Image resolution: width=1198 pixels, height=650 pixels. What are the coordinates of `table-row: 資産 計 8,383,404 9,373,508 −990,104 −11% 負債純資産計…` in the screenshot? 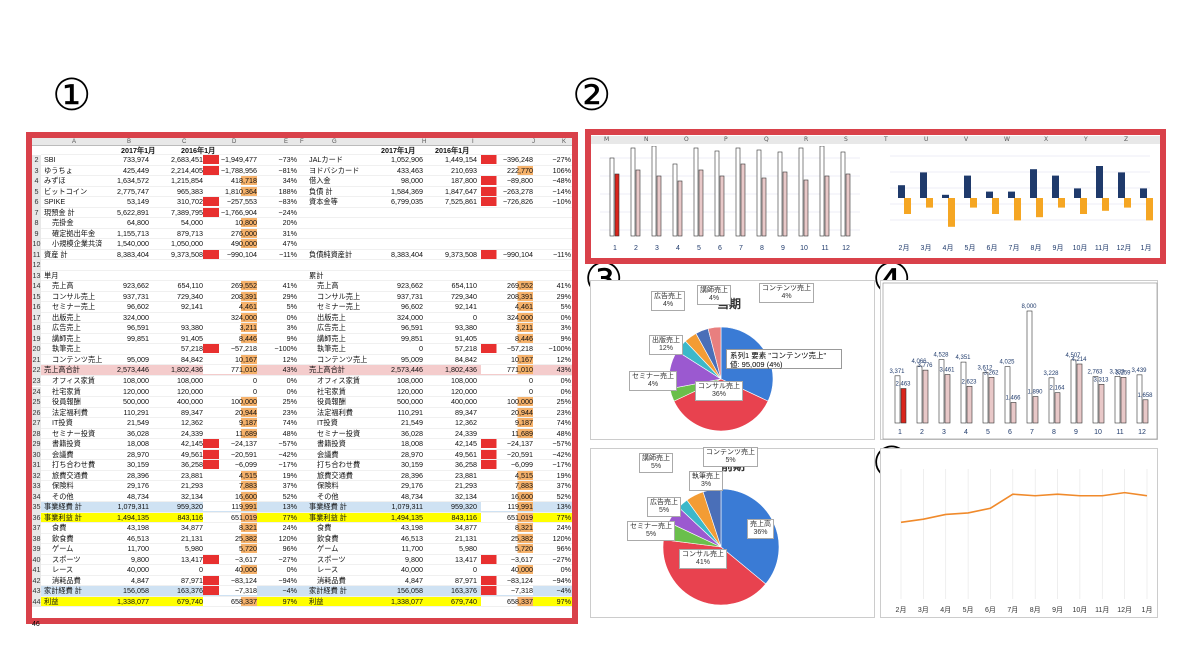 It's located at (306, 255).